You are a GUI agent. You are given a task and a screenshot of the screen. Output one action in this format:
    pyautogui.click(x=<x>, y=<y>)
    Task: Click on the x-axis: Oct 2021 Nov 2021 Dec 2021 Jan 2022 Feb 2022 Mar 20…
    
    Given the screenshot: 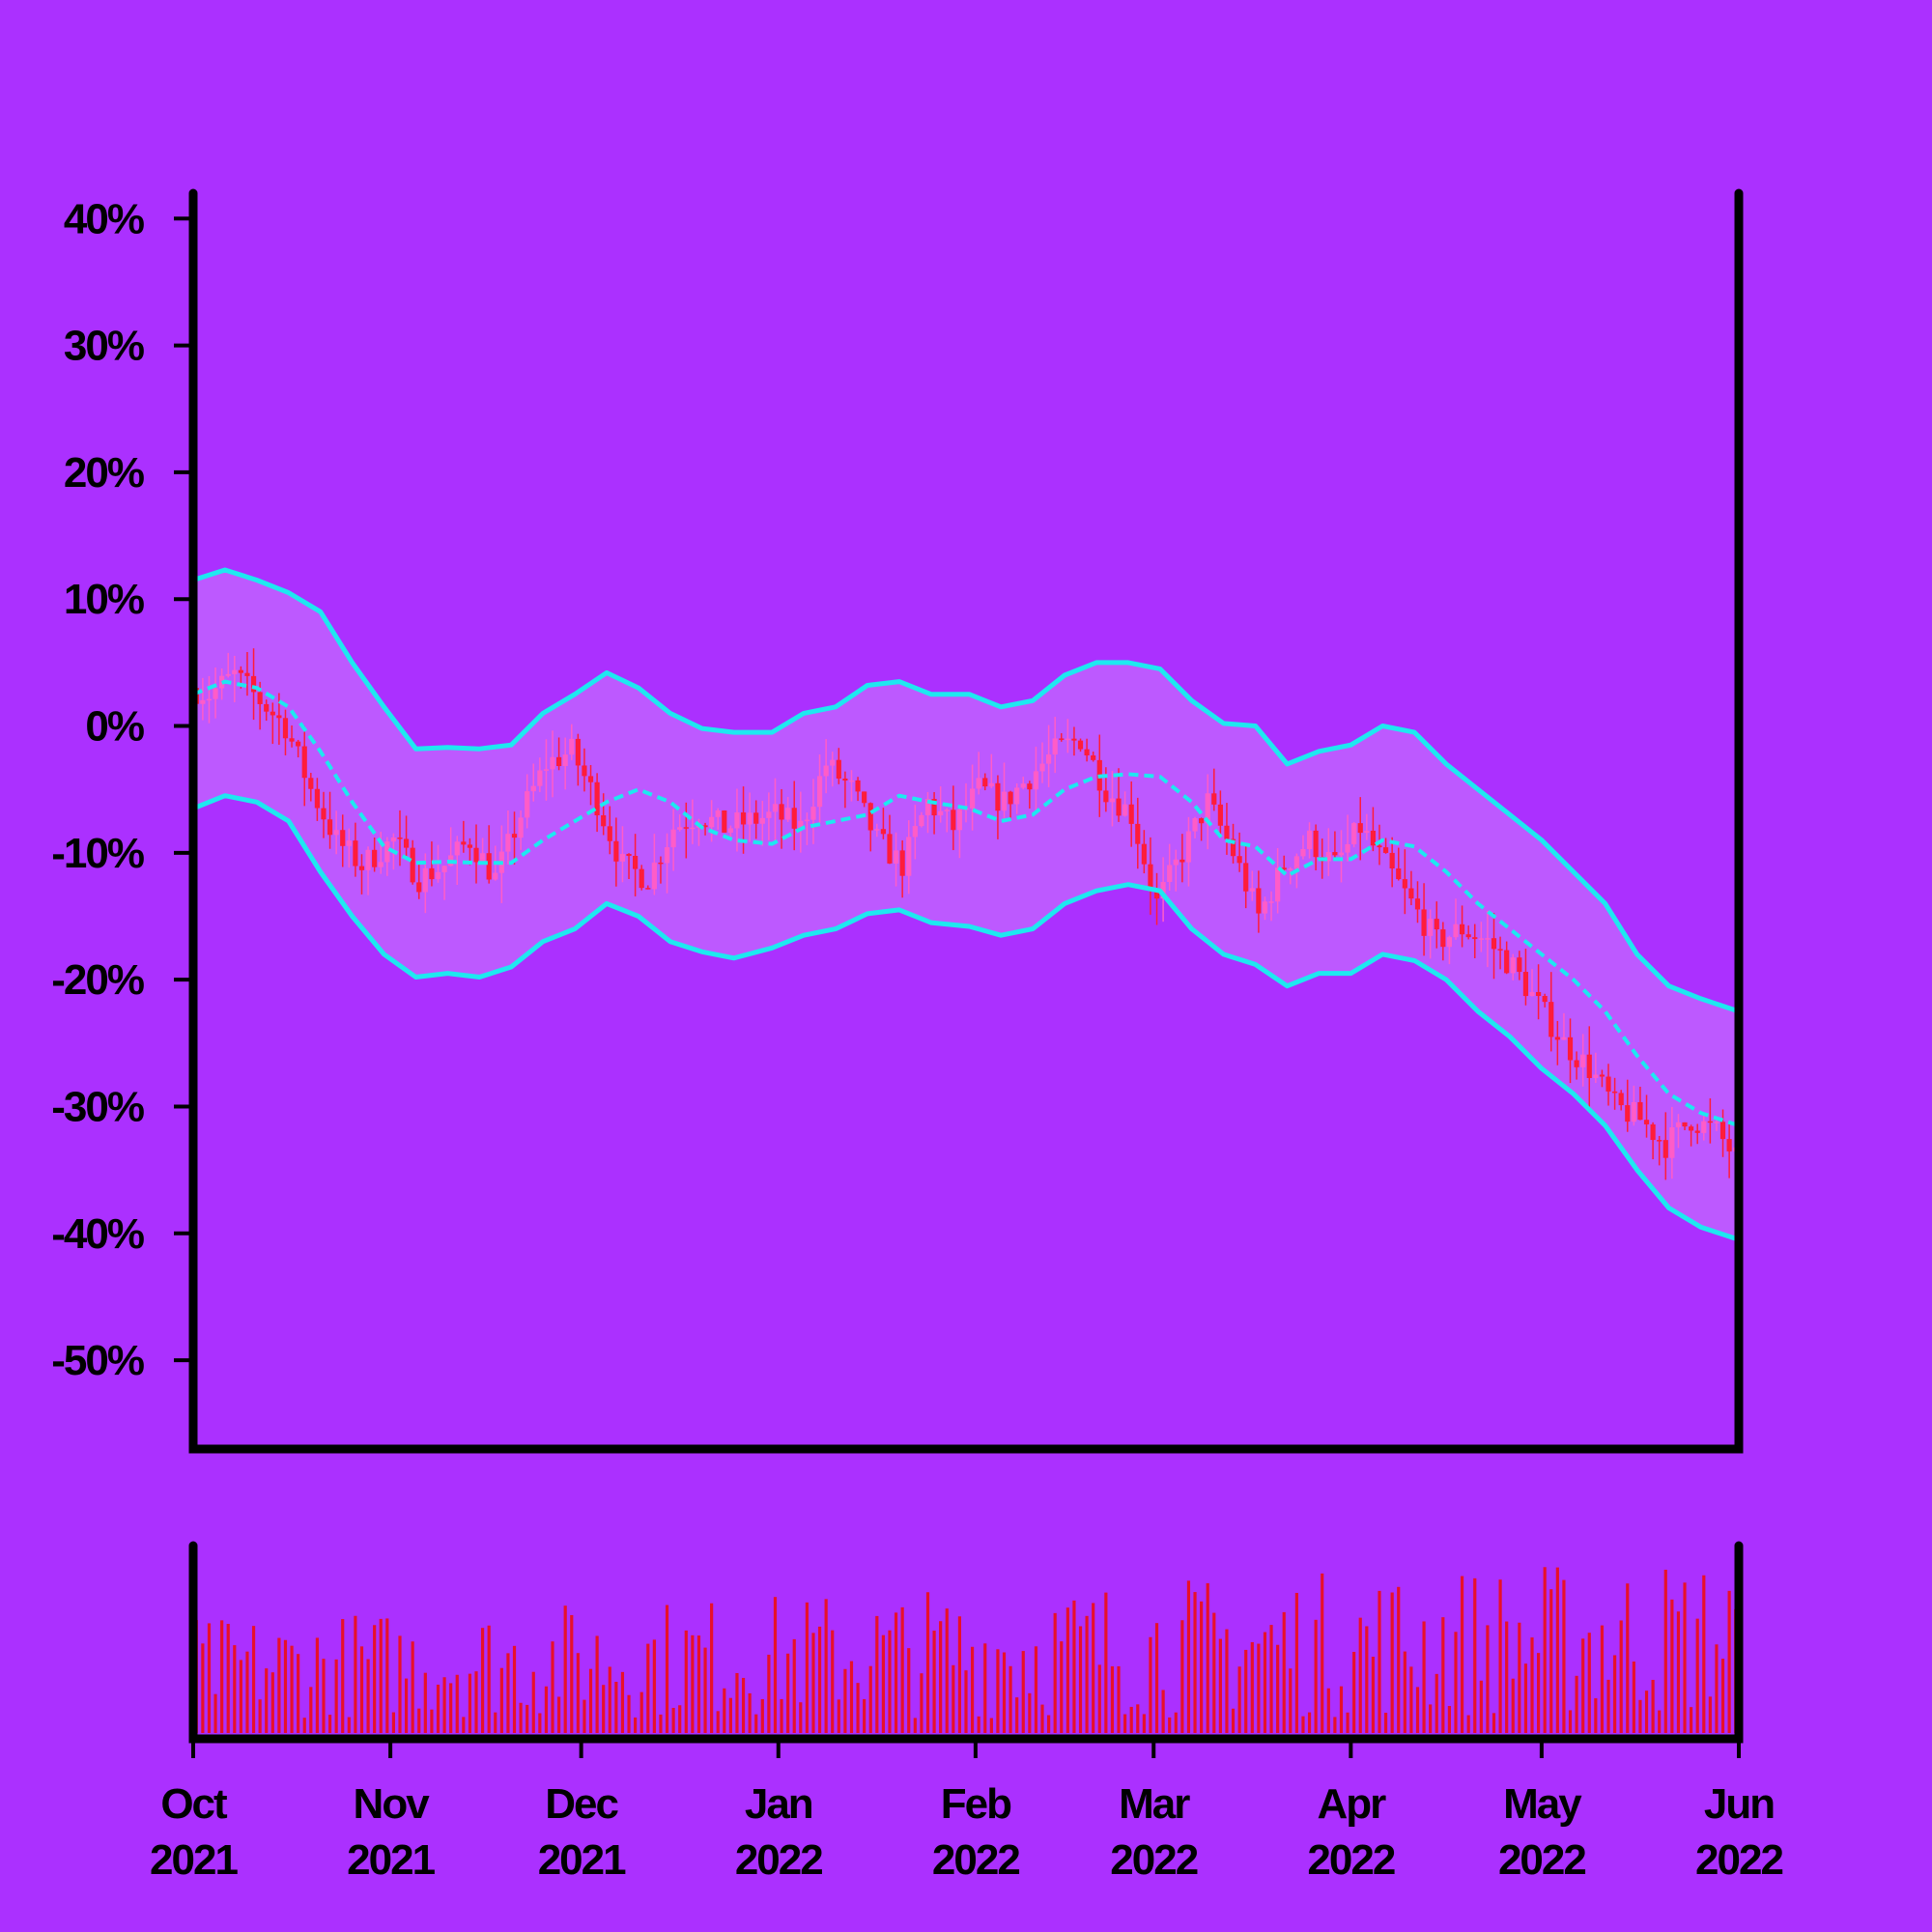 What is the action you would take?
    pyautogui.click(x=967, y=1811)
    